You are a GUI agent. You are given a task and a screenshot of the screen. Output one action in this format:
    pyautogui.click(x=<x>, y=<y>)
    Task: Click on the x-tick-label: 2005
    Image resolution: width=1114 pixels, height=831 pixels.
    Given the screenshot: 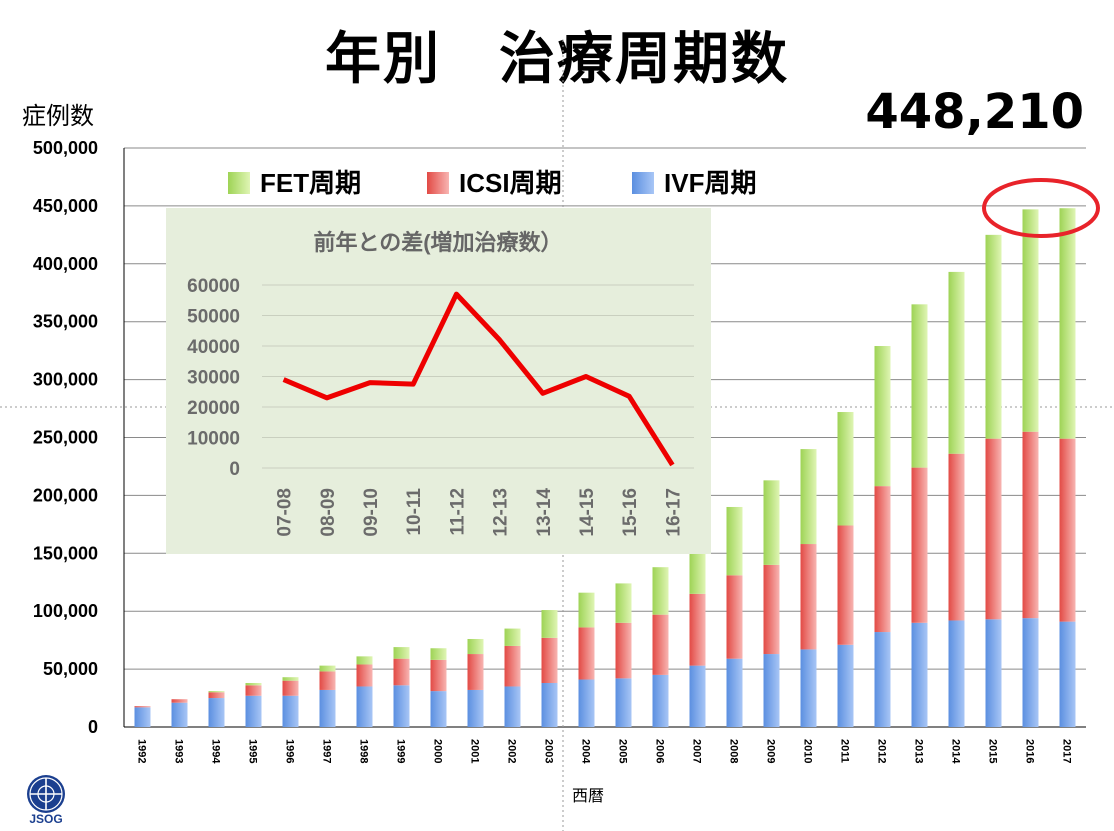 What is the action you would take?
    pyautogui.click(x=623, y=751)
    